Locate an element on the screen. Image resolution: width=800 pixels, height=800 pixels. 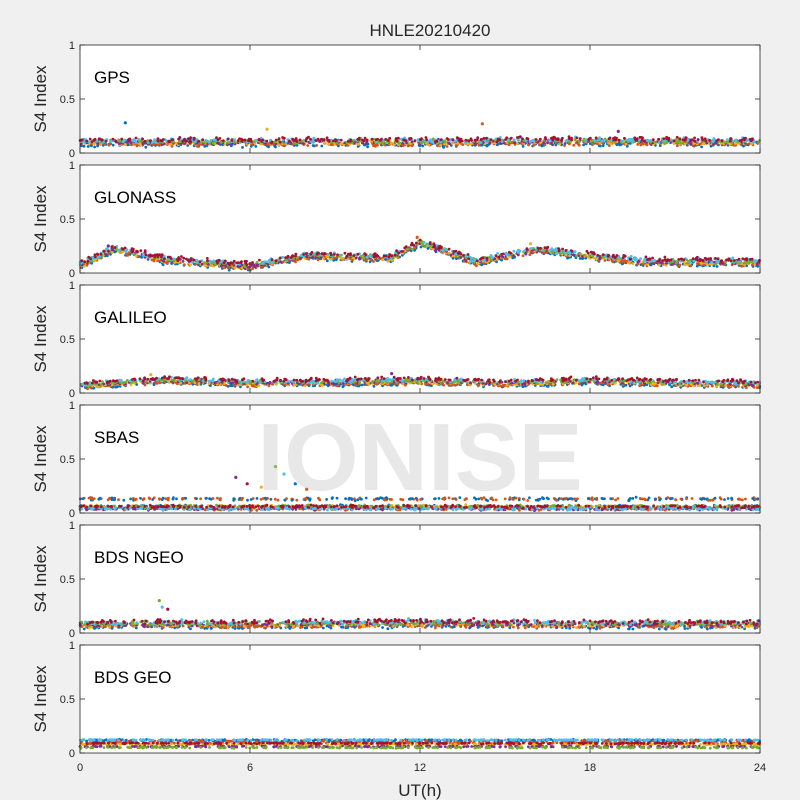
y-axis-label: S4 Index is located at coordinates (40, 219).